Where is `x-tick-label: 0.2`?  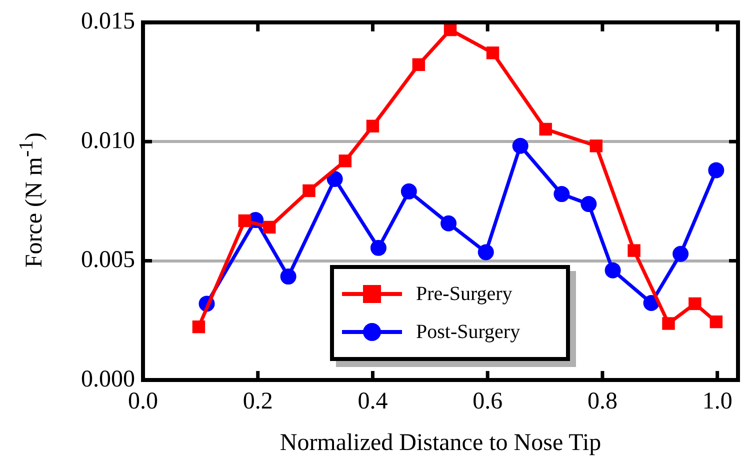 x-tick-label: 0.2 is located at coordinates (257, 401).